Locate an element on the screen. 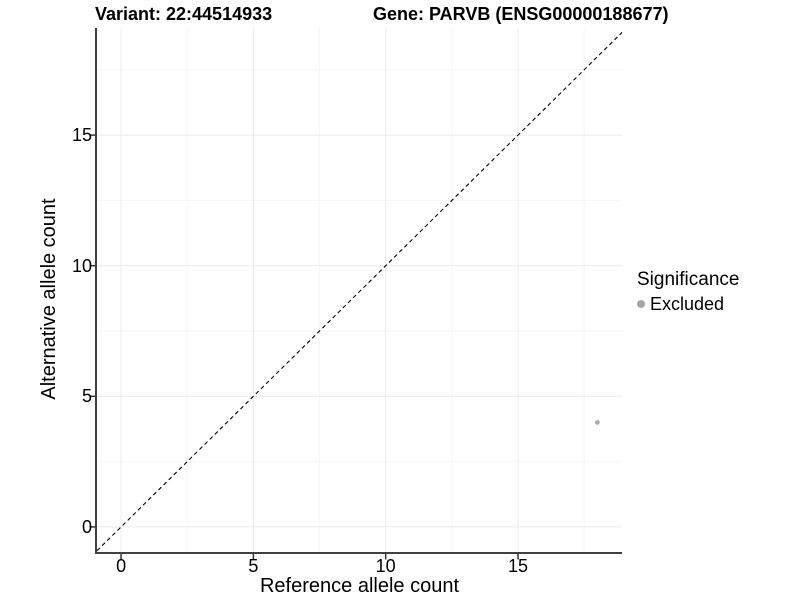  y-axis-title: Alternative allele count is located at coordinates (49, 299).